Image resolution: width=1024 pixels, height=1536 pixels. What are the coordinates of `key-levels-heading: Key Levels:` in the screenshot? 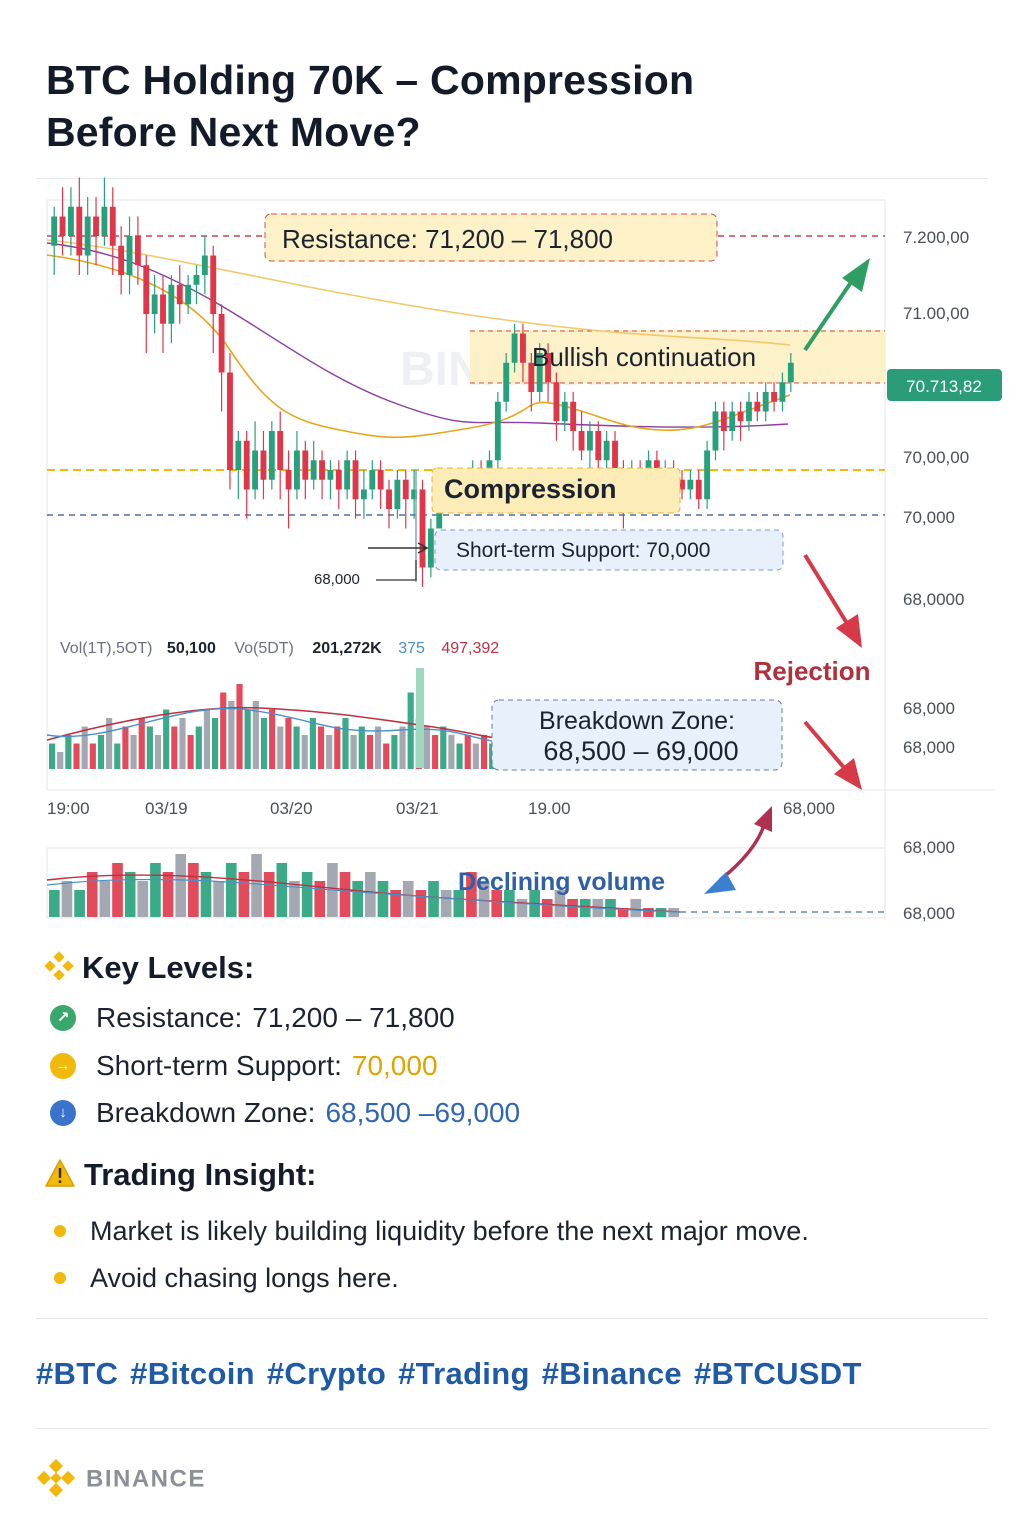 It's located at (149, 969).